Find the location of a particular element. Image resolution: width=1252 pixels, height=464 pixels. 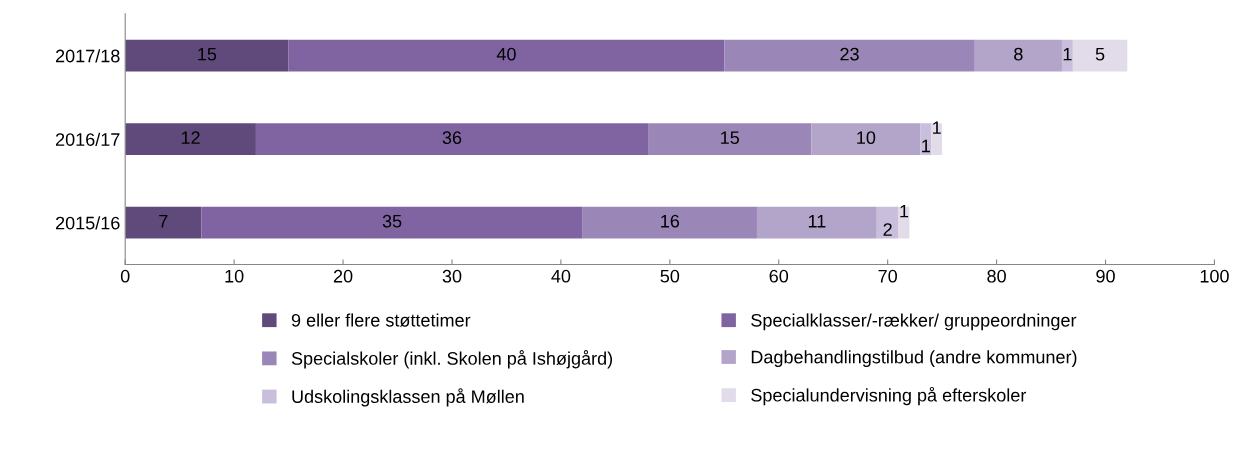

x-tick-label: 100 is located at coordinates (1214, 276).